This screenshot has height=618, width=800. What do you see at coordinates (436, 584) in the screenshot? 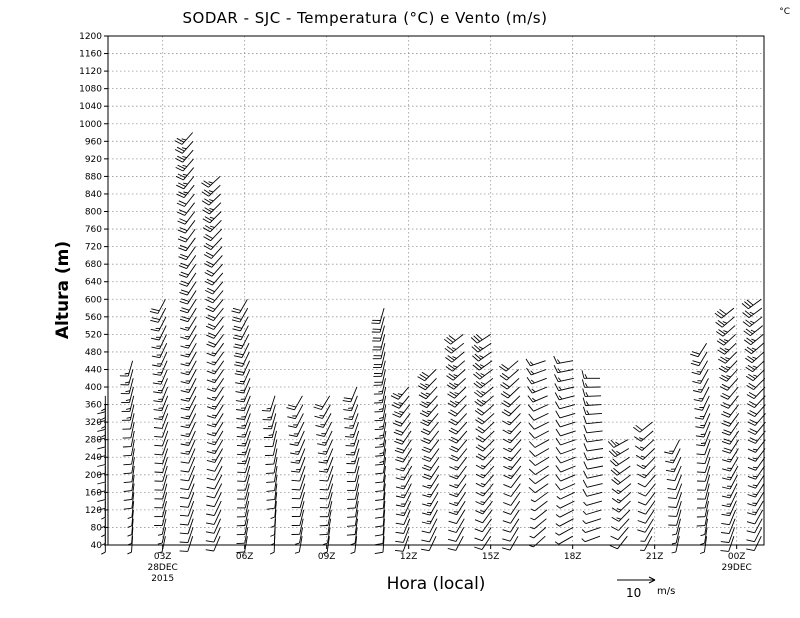
I see `x-axis-label: Hora (local)` at bounding box center [436, 584].